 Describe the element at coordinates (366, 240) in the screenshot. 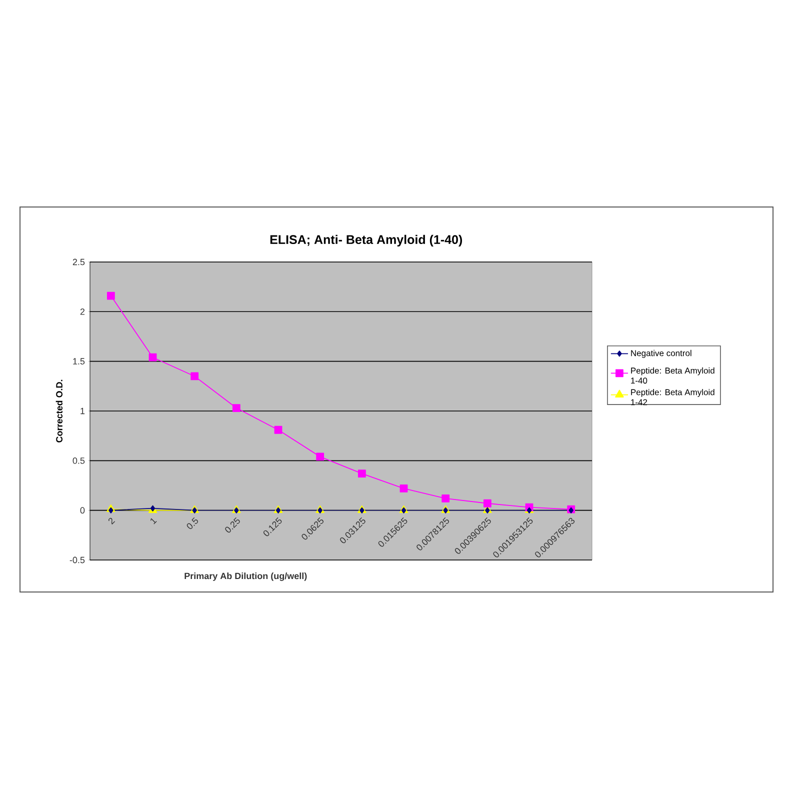

I see `chart-title: ELISA; Anti- Beta Amyloid (1-40)` at that location.